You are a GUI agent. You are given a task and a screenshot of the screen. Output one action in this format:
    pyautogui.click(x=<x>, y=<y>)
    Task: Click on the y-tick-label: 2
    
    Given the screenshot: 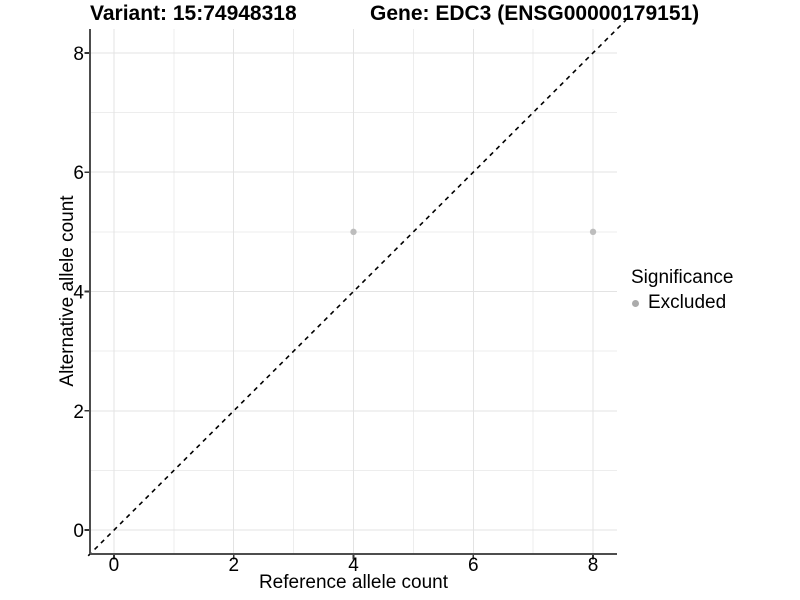 What is the action you would take?
    pyautogui.click(x=78, y=412)
    